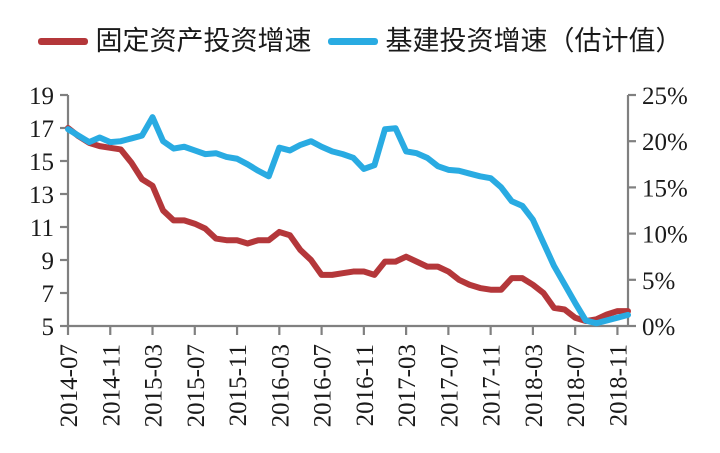 The image size is (720, 453). What do you see at coordinates (534, 385) in the screenshot?
I see `x-axis-tick-label: 2018-03` at bounding box center [534, 385].